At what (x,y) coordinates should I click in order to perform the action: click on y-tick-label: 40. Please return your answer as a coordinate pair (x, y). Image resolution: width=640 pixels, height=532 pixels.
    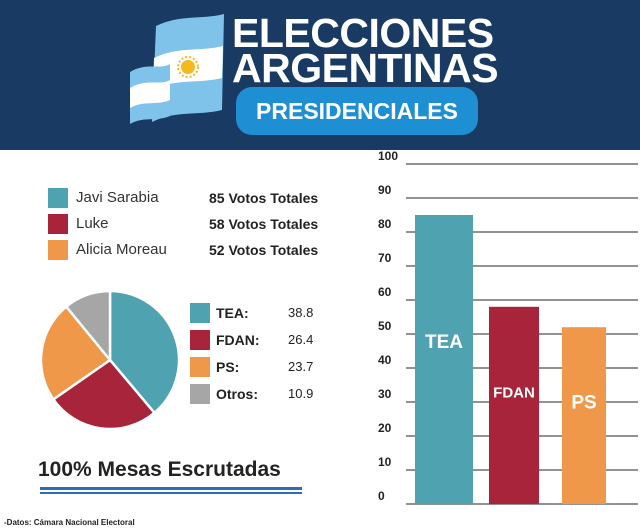
    Looking at the image, I should click on (385, 360).